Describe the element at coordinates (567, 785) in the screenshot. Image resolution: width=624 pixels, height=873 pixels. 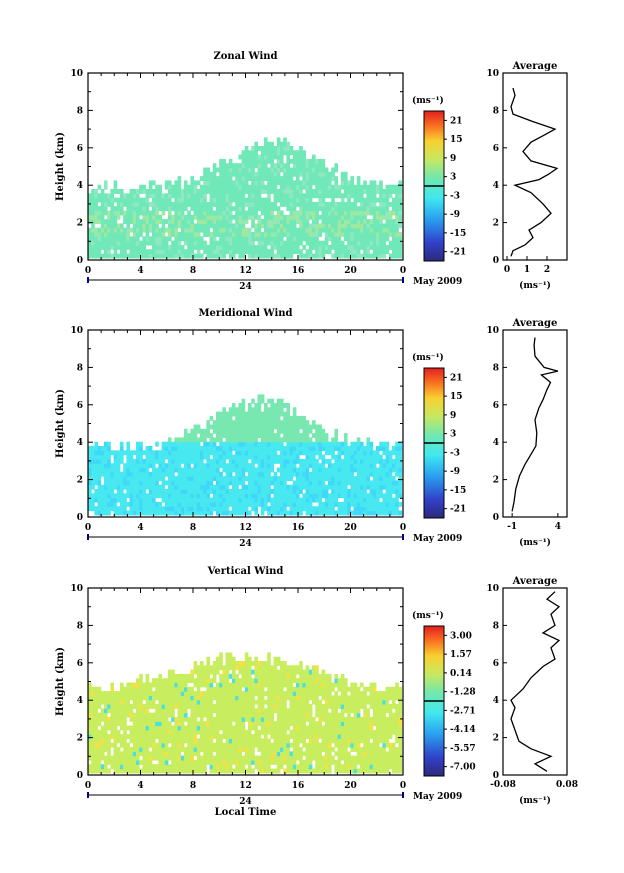
I see `average-x-tick-label: 0.08` at that location.